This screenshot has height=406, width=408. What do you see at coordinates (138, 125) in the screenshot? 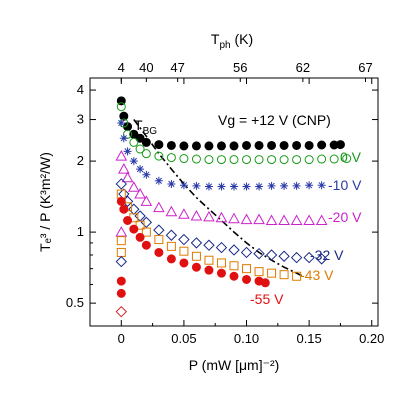
I see `t-bg-label-main: T` at bounding box center [138, 125].